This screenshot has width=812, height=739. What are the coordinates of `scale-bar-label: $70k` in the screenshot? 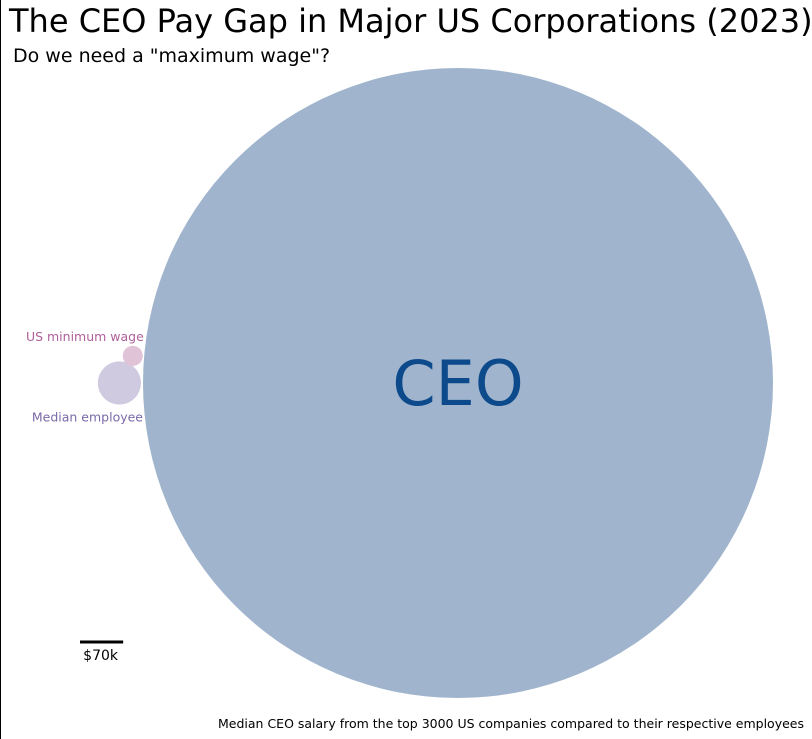 It's located at (101, 656).